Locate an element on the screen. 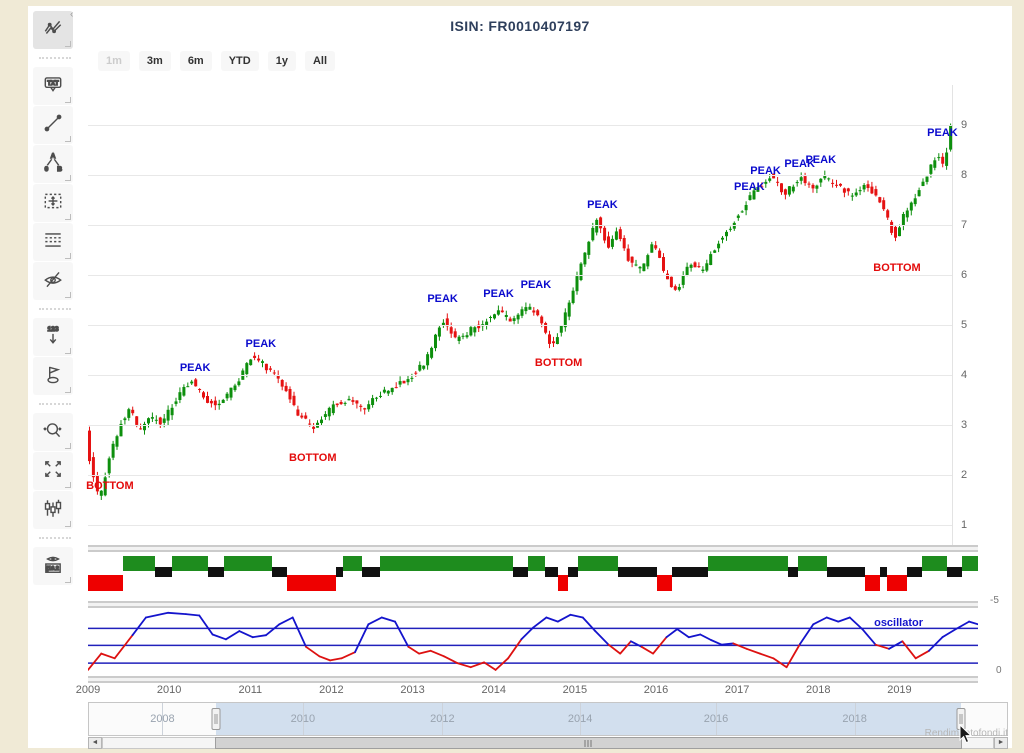 The image size is (1024, 753). tool-zoom-change-button is located at coordinates (53, 432).